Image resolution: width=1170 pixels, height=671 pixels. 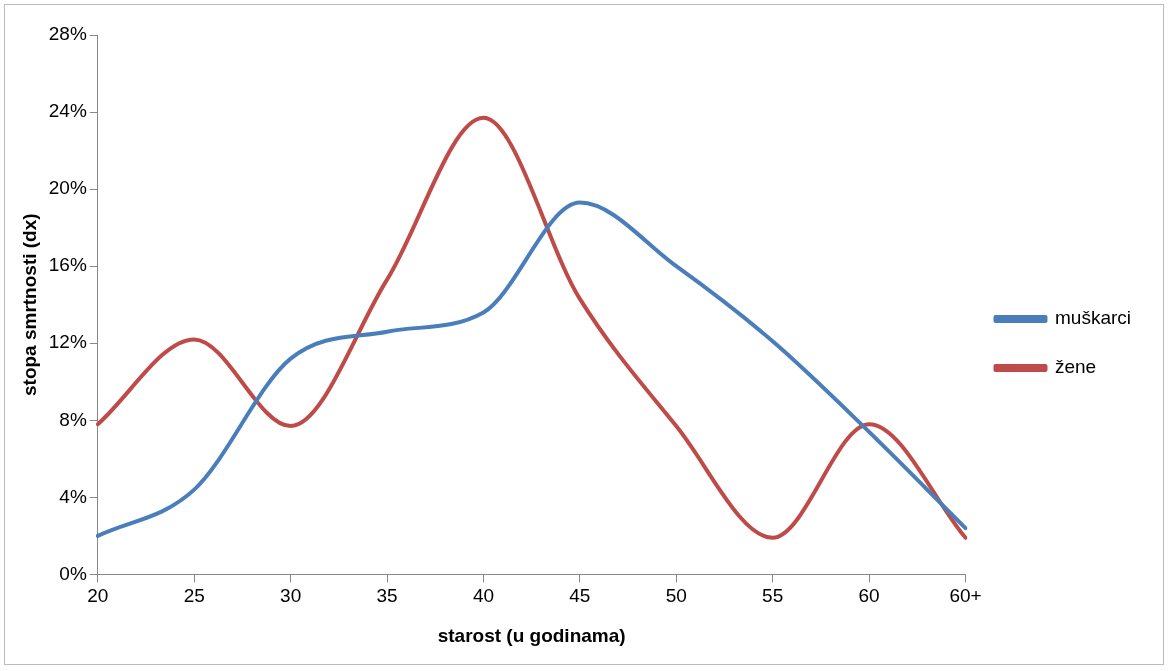 I want to click on y-axis-title: stopa smrtnosti (dx), so click(x=29, y=305).